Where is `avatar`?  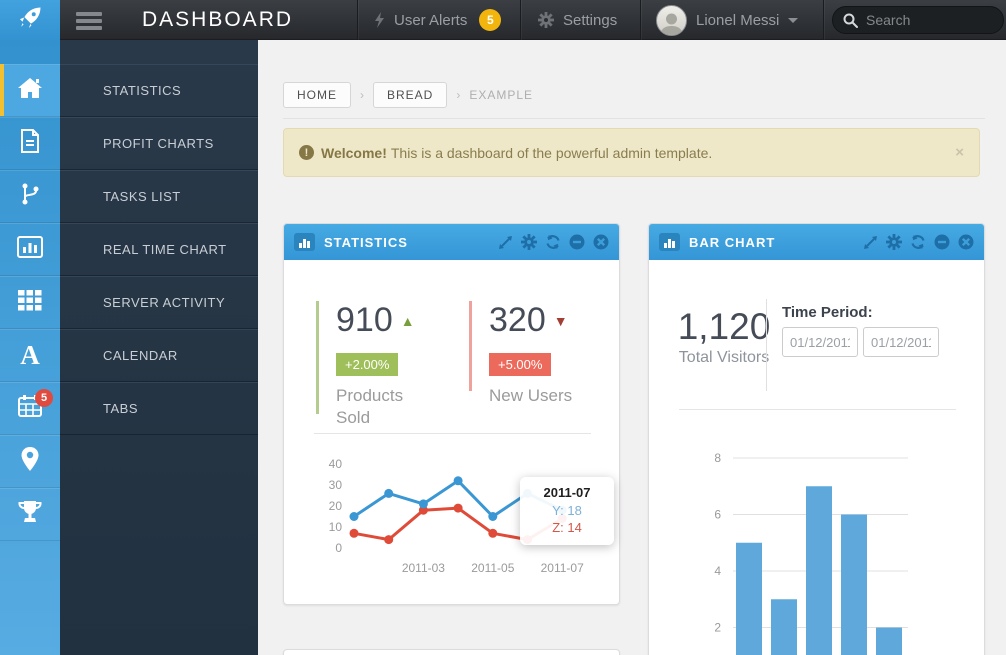
avatar is located at coordinates (671, 20).